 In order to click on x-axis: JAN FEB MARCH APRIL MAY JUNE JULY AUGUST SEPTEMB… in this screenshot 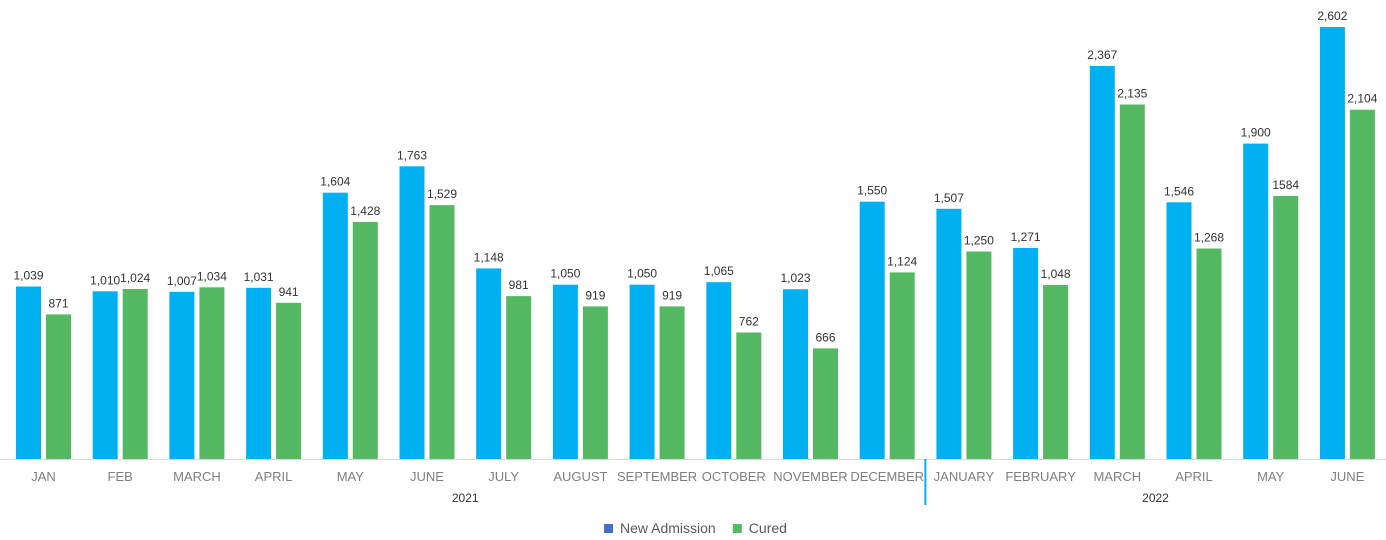, I will do `click(693, 482)`.